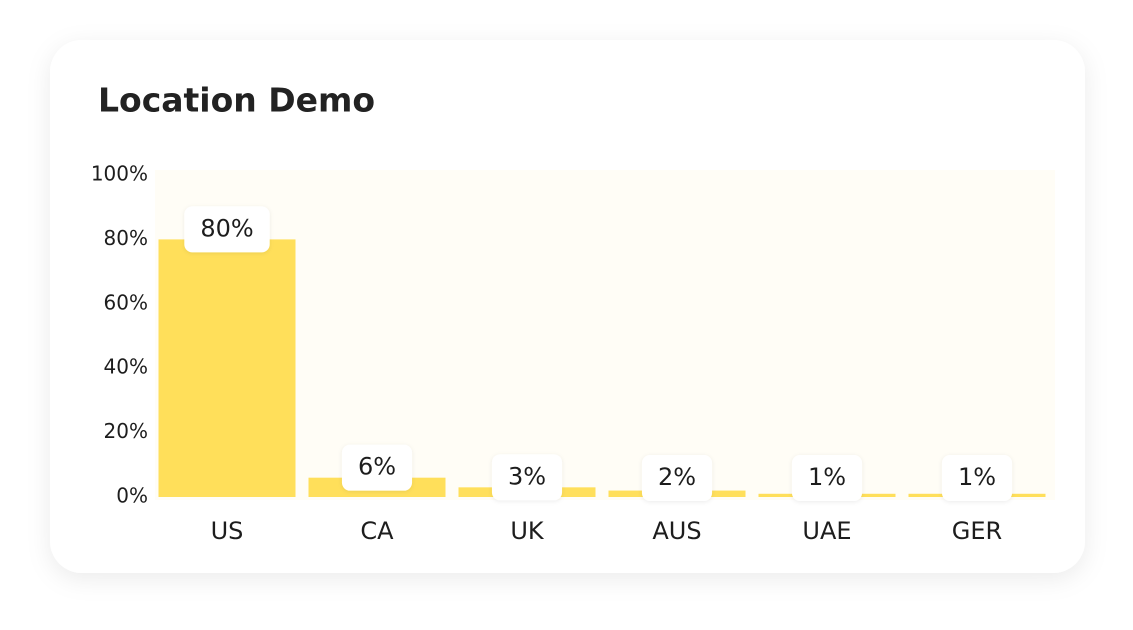  I want to click on value-label: 6%, so click(377, 467).